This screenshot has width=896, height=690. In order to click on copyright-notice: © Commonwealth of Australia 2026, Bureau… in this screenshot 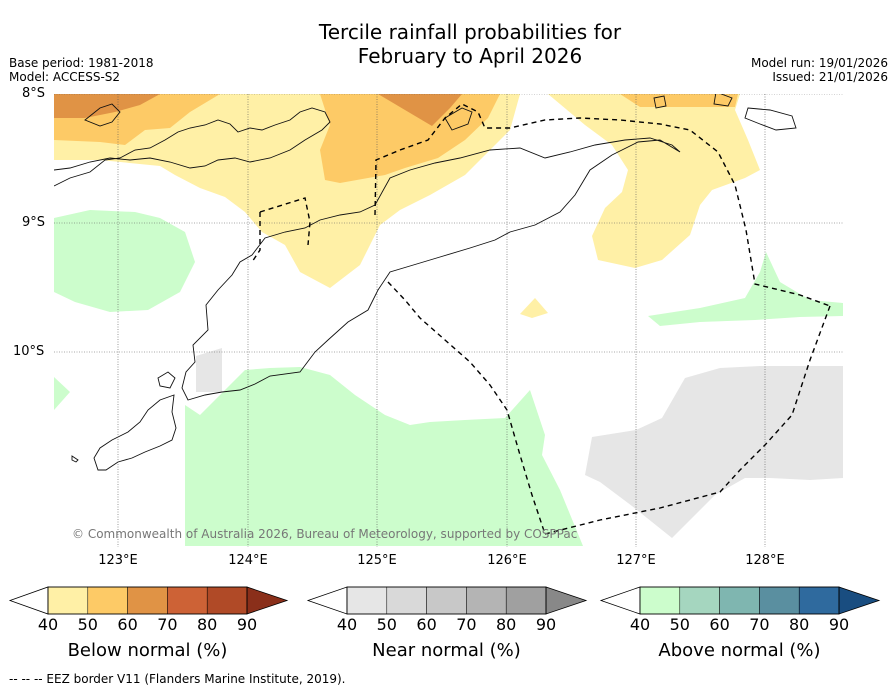, I will do `click(325, 534)`.